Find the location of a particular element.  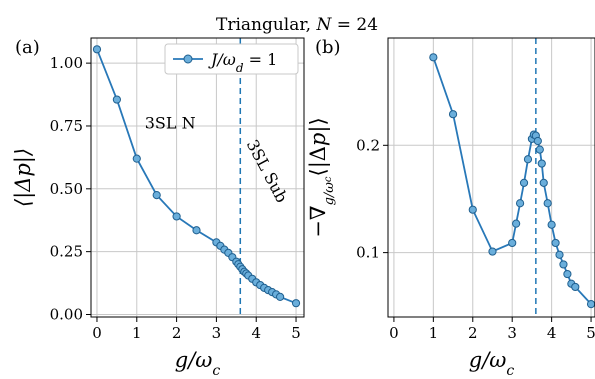

legend-box is located at coordinates (231, 59).